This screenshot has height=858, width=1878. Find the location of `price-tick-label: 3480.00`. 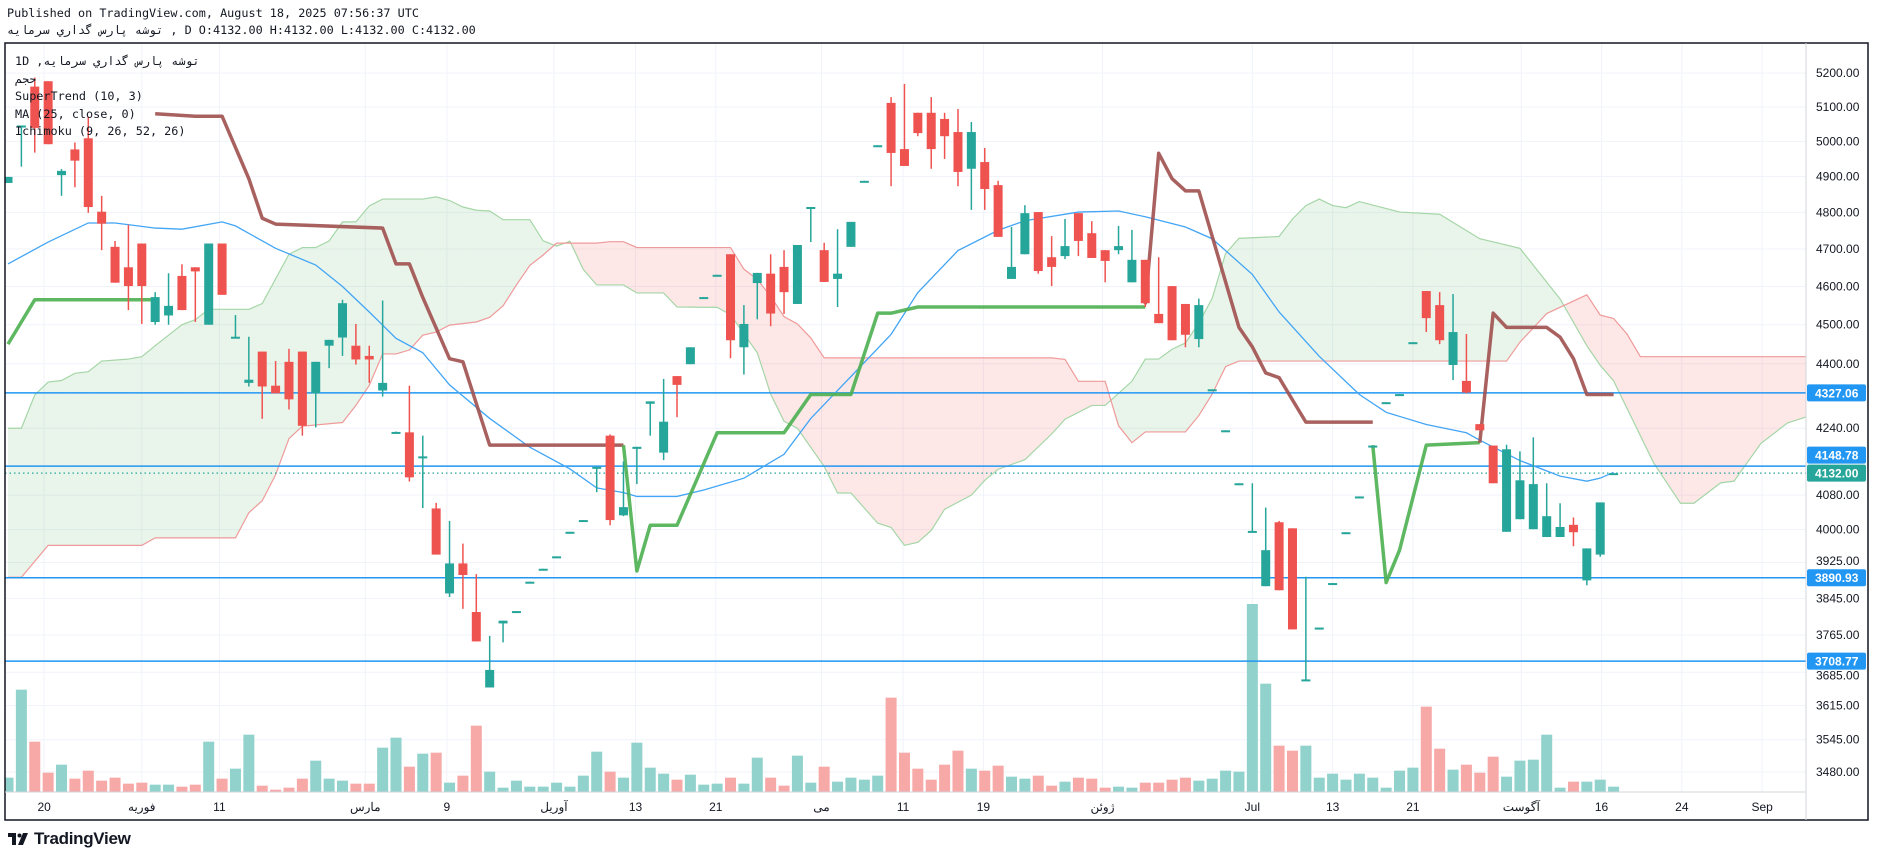

price-tick-label: 3480.00 is located at coordinates (1838, 772).